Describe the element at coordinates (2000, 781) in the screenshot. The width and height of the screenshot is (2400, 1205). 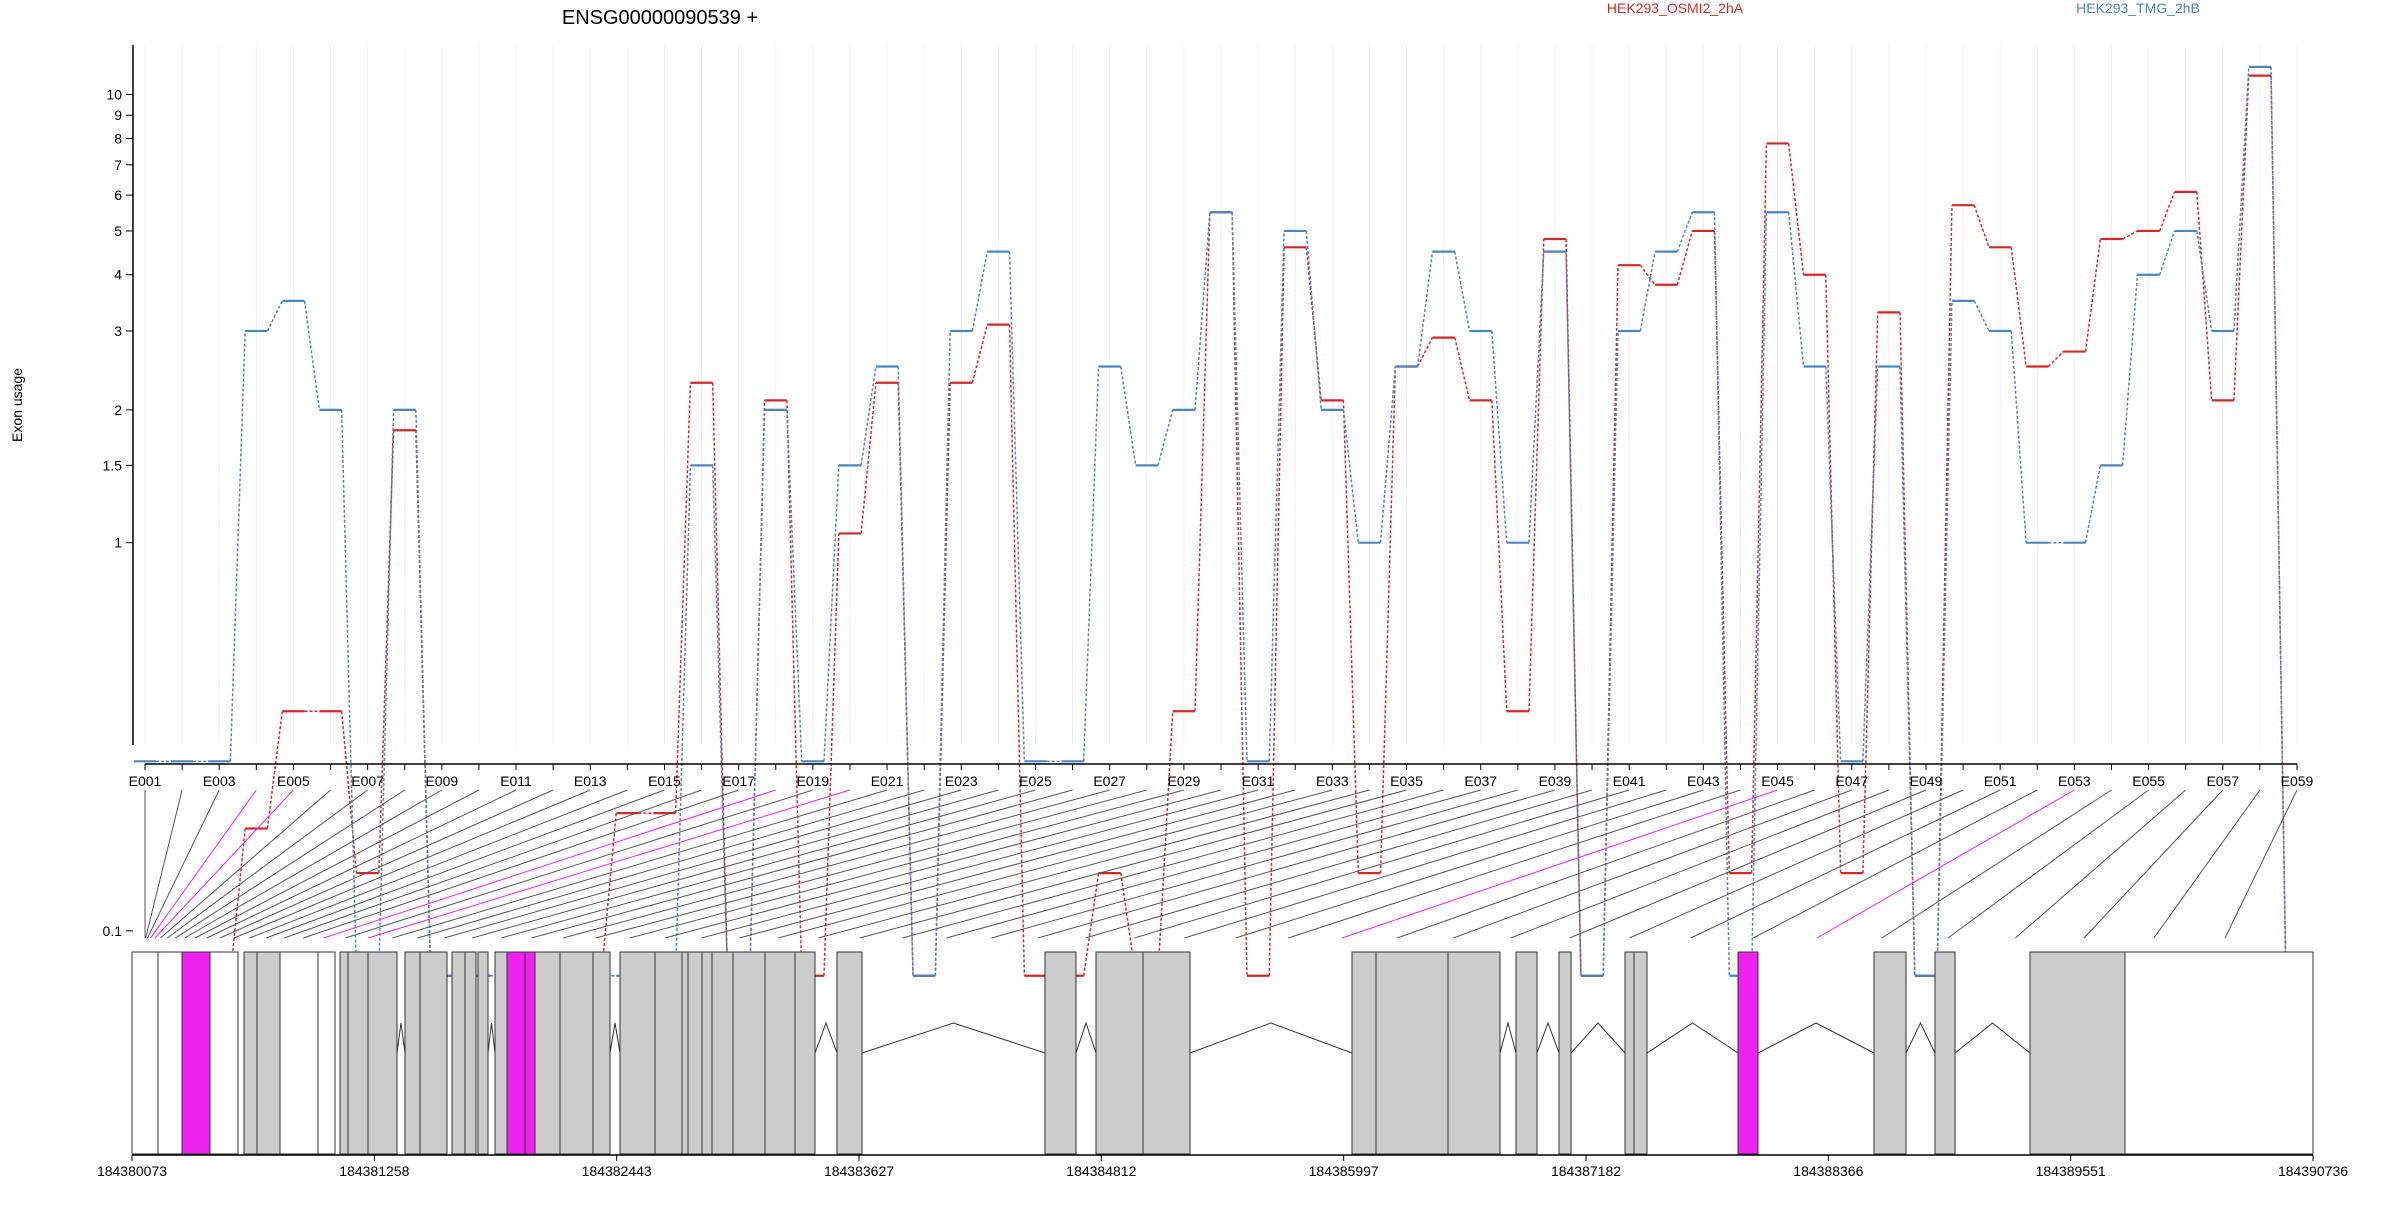
I see `x-tick-label: E051` at that location.